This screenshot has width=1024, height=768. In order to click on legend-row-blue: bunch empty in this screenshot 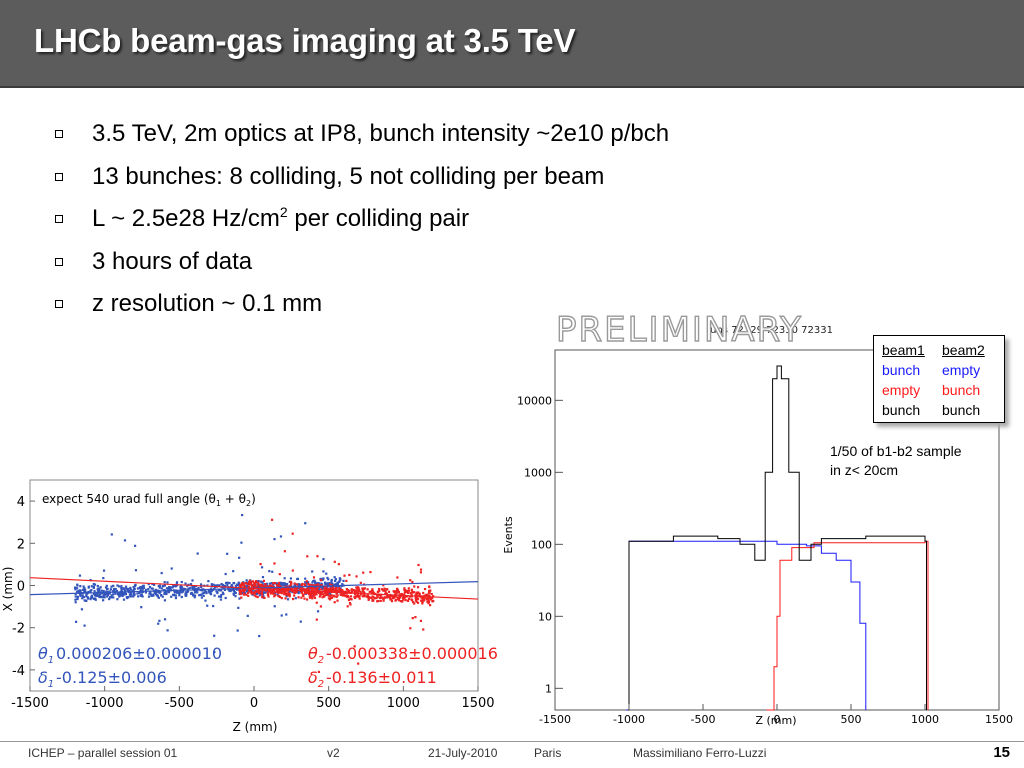, I will do `click(931, 370)`.